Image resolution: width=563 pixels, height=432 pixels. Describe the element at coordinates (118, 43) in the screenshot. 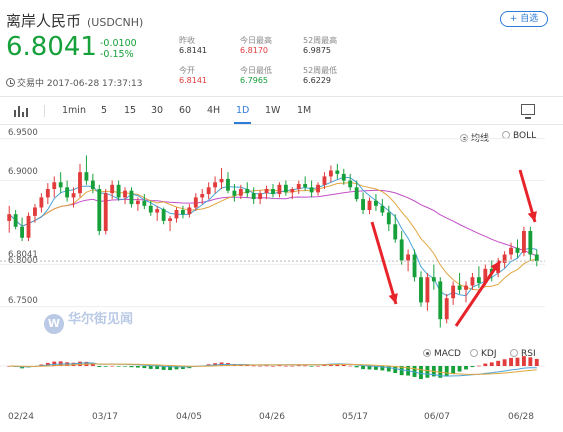

I see `change-value: -0.0100` at that location.